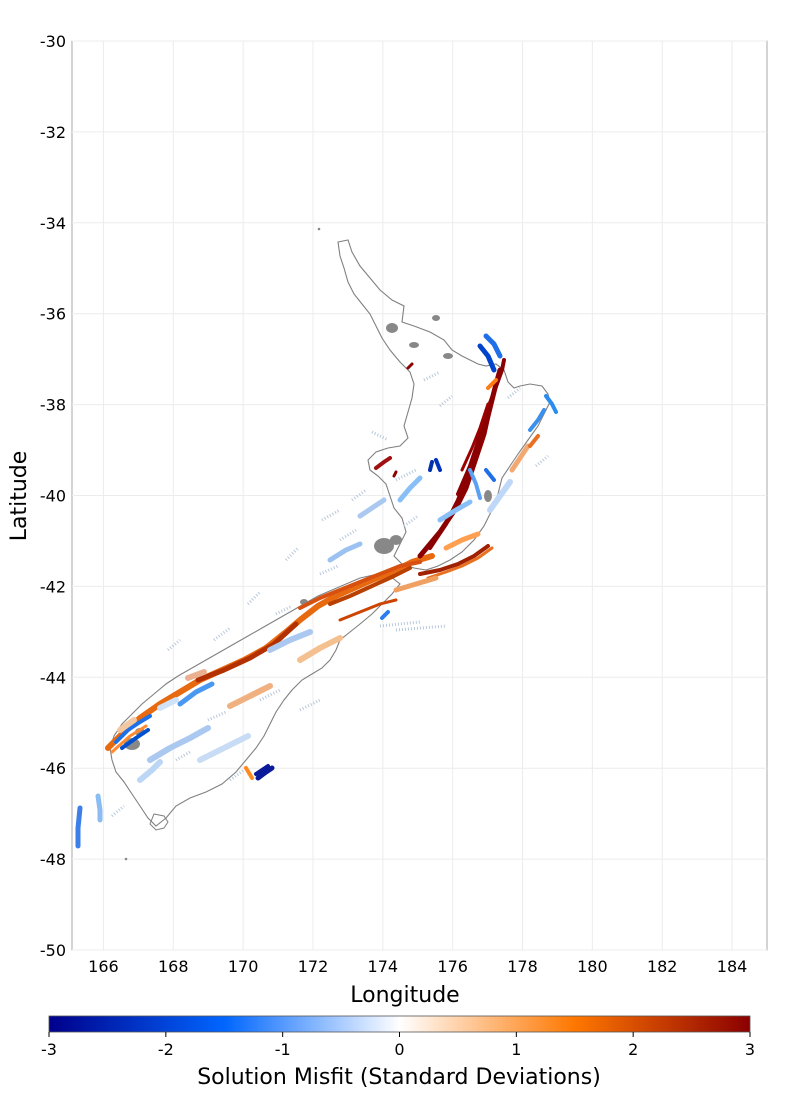  Describe the element at coordinates (243, 966) in the screenshot. I see `x-tick-label: 170` at that location.